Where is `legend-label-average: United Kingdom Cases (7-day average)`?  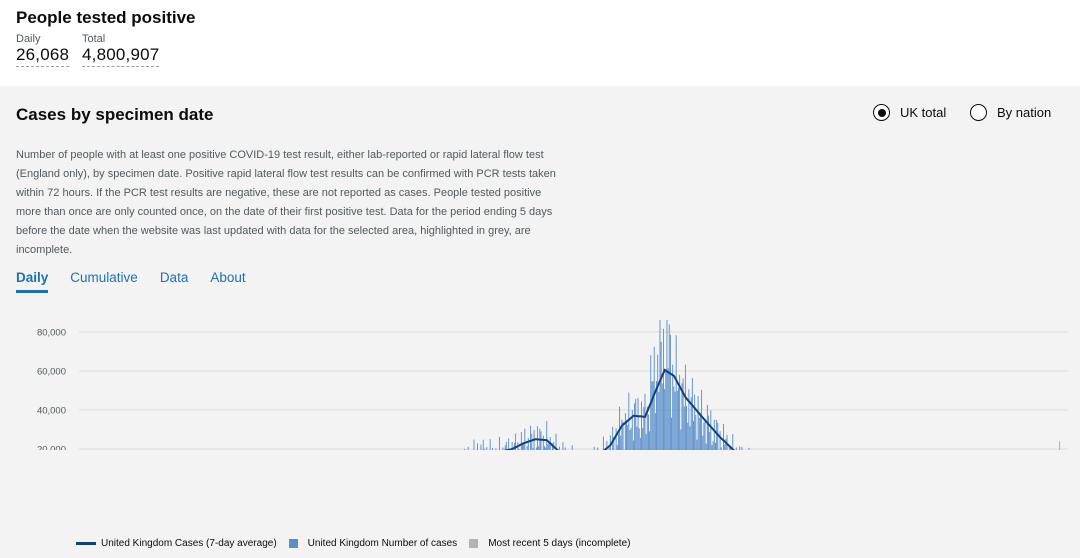 legend-label-average: United Kingdom Cases (7-day average) is located at coordinates (189, 543).